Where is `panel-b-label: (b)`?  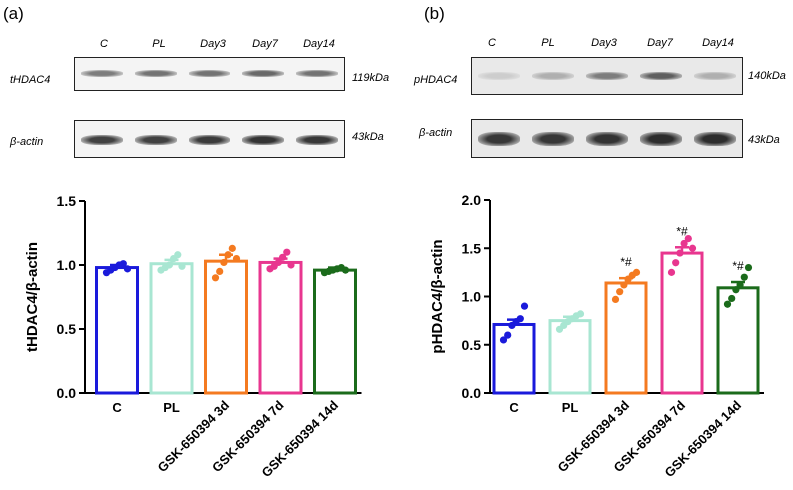 panel-b-label: (b) is located at coordinates (434, 13).